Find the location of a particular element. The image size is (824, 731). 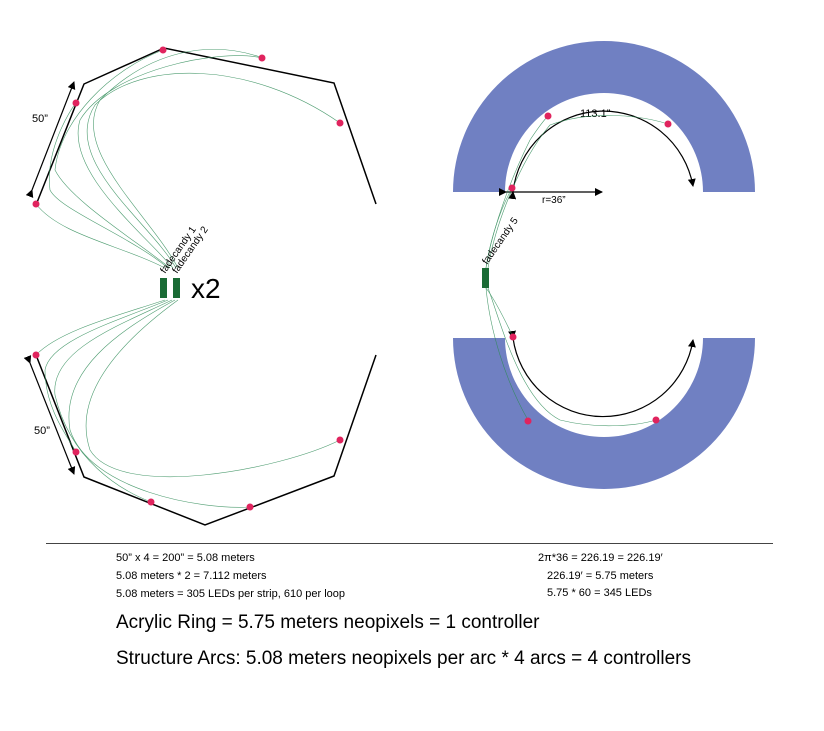

arc-arrow-top is located at coordinates (602, 155).